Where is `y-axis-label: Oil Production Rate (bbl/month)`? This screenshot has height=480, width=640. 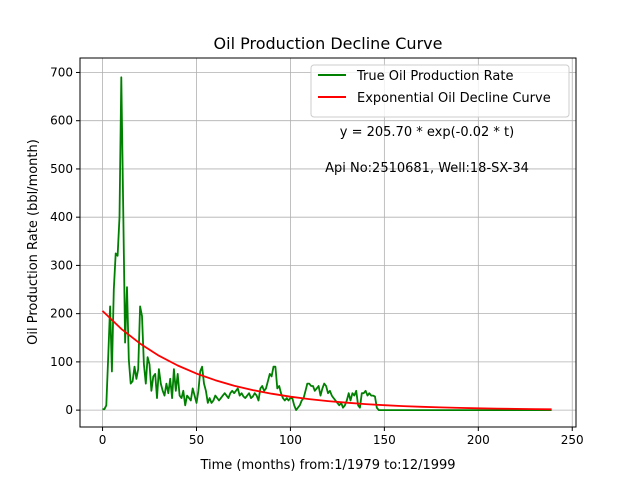
y-axis-label: Oil Production Rate (bbl/month) is located at coordinates (33, 242).